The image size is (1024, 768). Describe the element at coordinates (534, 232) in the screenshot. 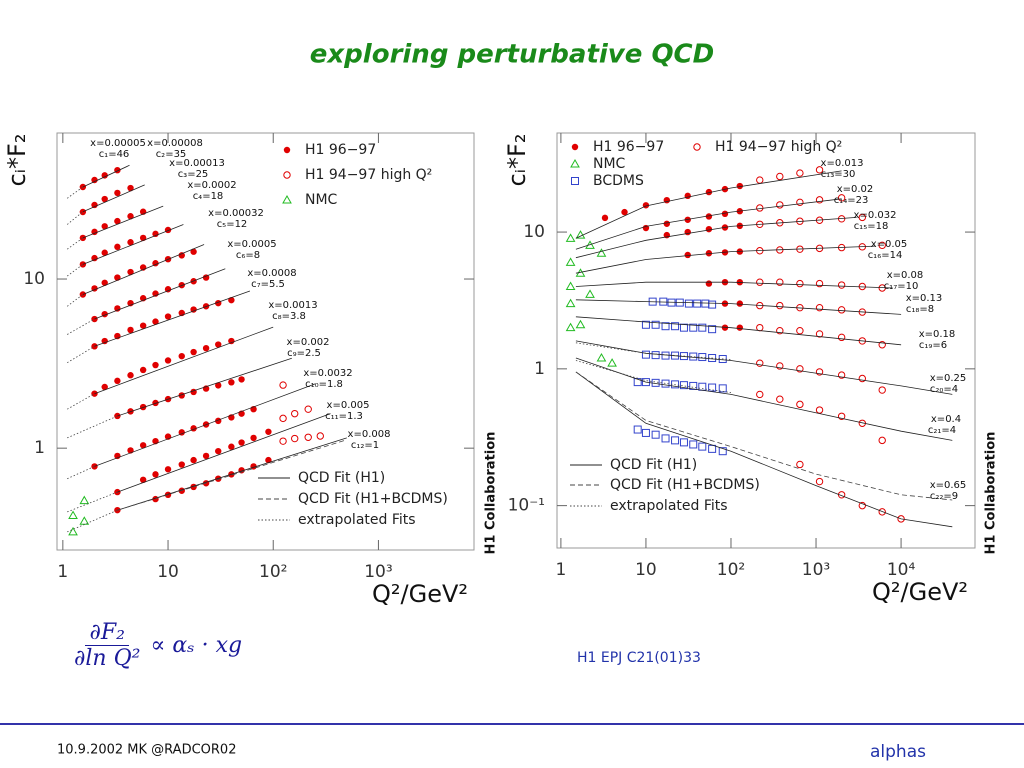

I see `y-tick-label: 10` at that location.